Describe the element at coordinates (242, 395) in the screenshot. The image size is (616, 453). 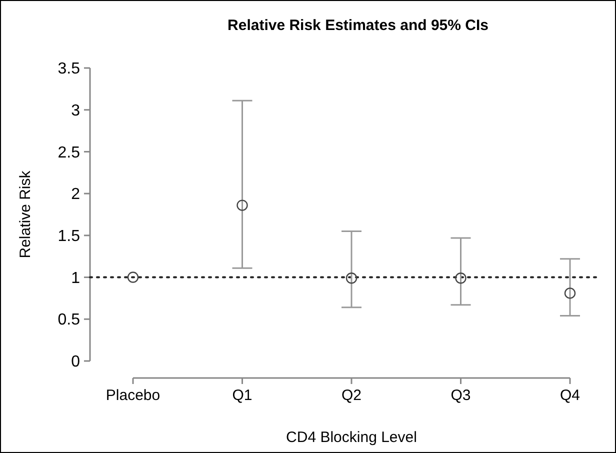
I see `x-tick-label: Q1` at that location.